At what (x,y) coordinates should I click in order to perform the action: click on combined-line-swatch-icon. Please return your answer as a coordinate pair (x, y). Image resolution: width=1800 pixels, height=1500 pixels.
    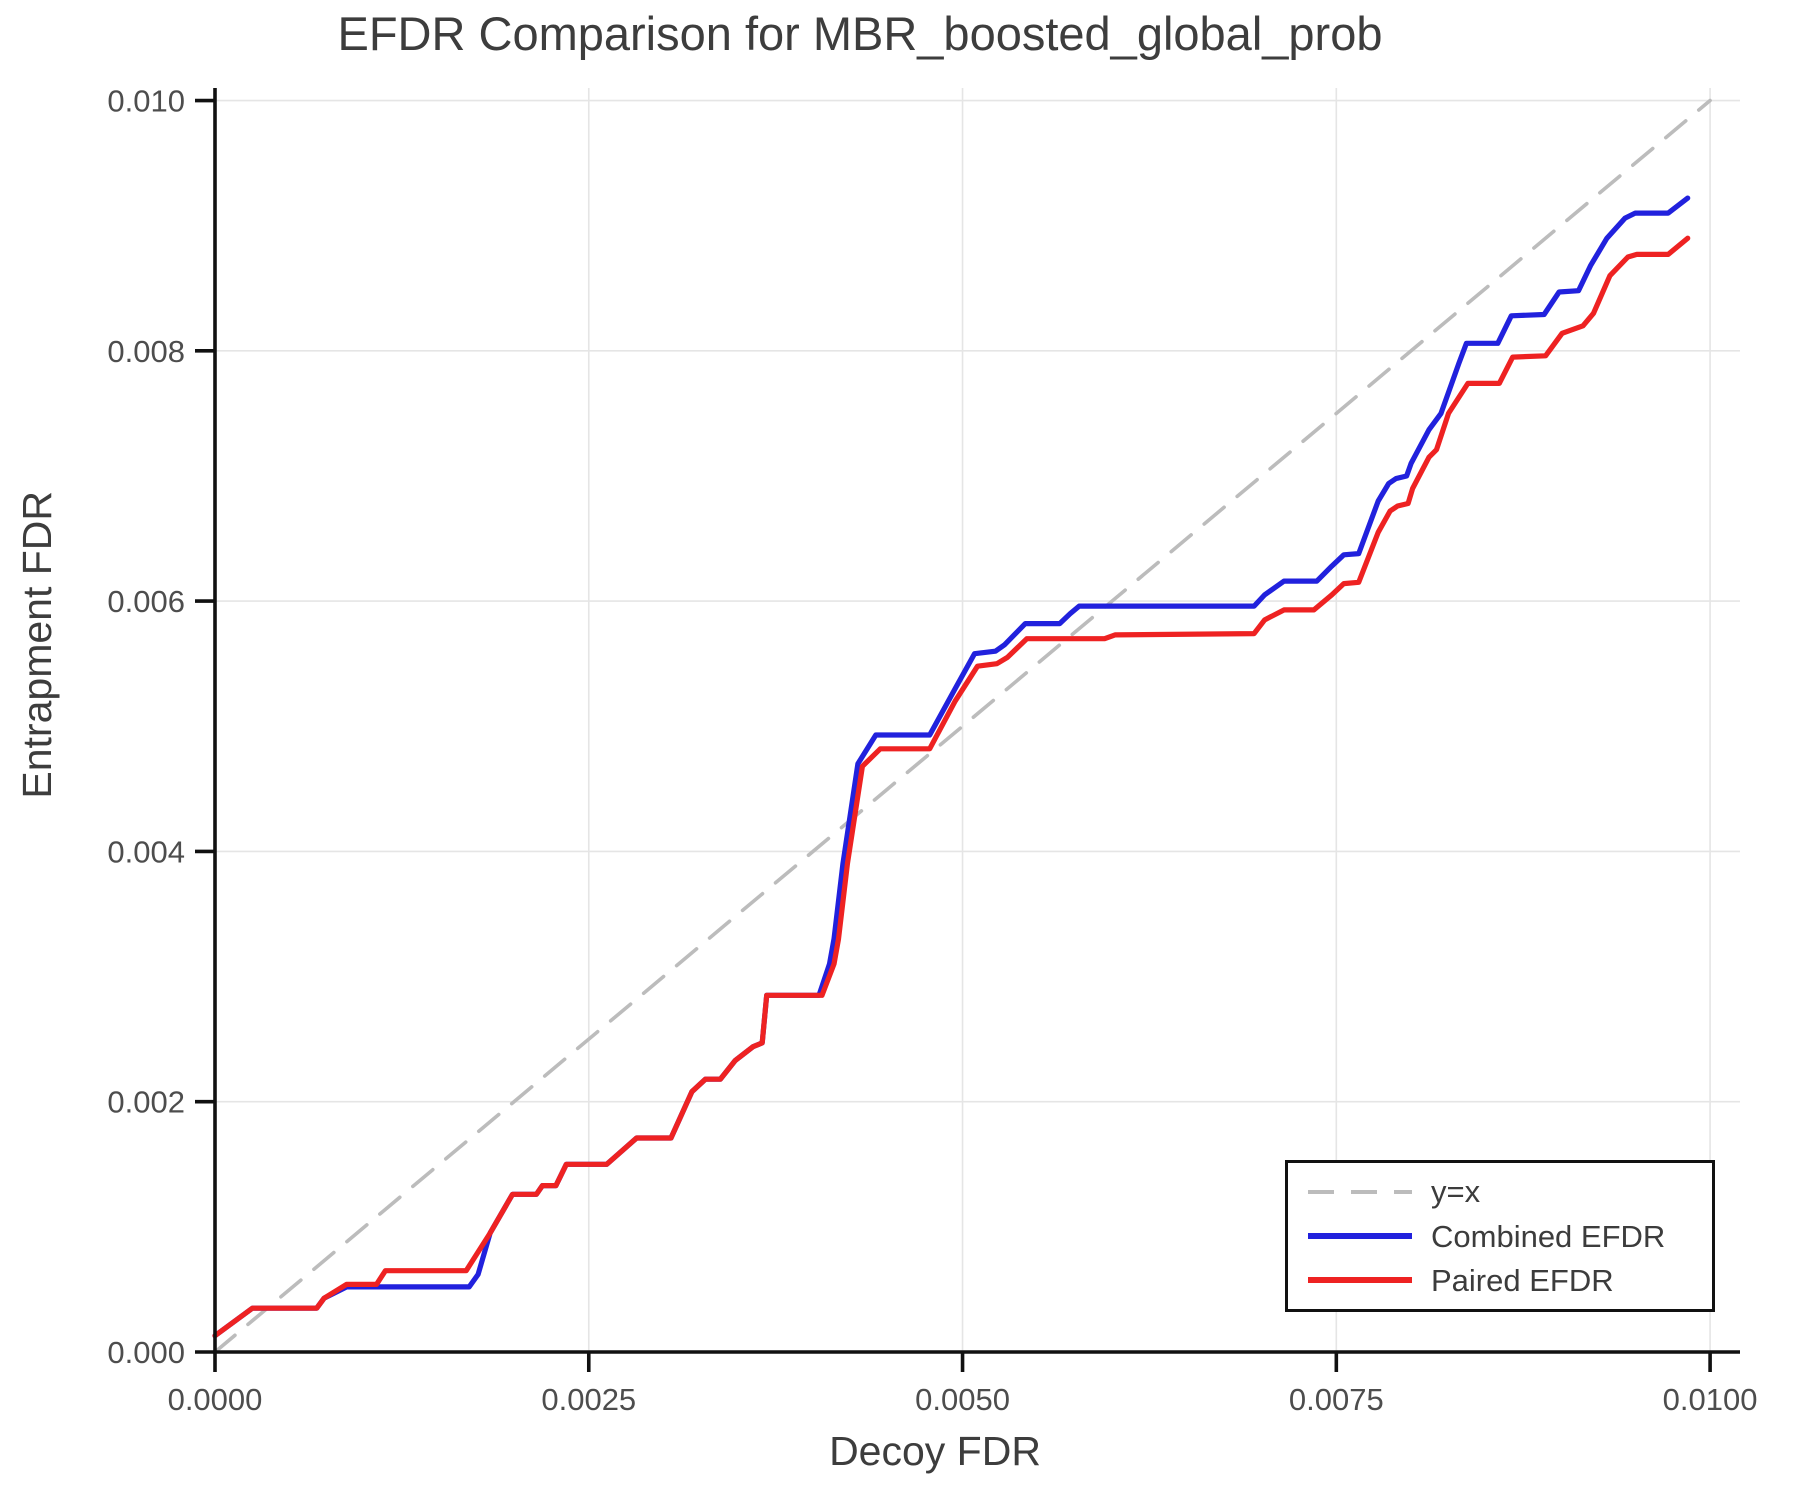
    Looking at the image, I should click on (1360, 1236).